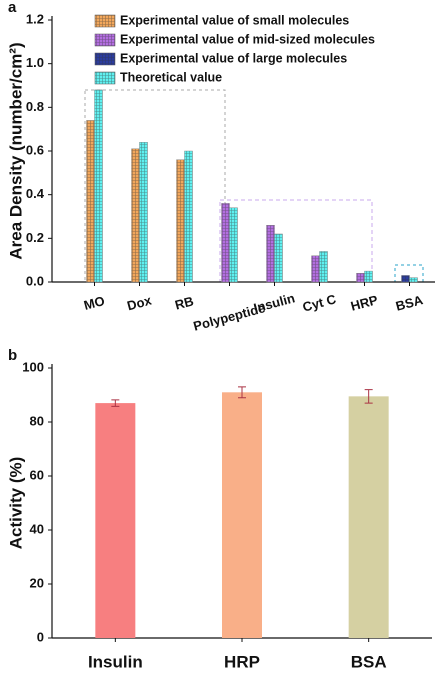  I want to click on x-tick-label: Cyt C, so click(319, 302).